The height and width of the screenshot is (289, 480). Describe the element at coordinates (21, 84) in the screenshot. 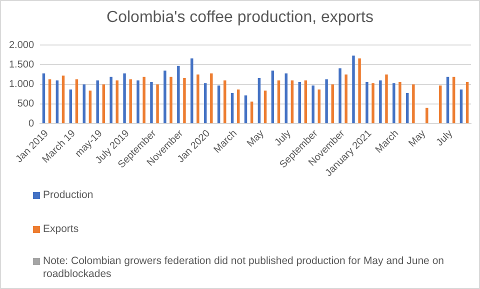

I see `y-tick-label: 1.000` at that location.